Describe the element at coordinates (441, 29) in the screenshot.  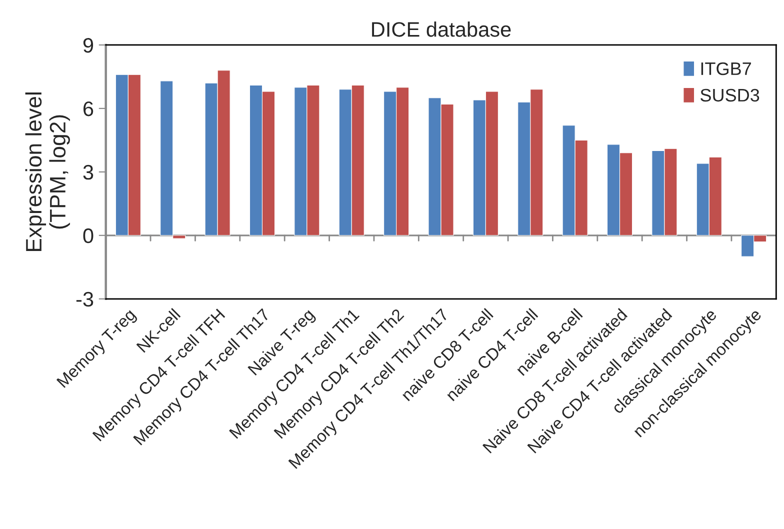
I see `chart-title: DICE database` at that location.